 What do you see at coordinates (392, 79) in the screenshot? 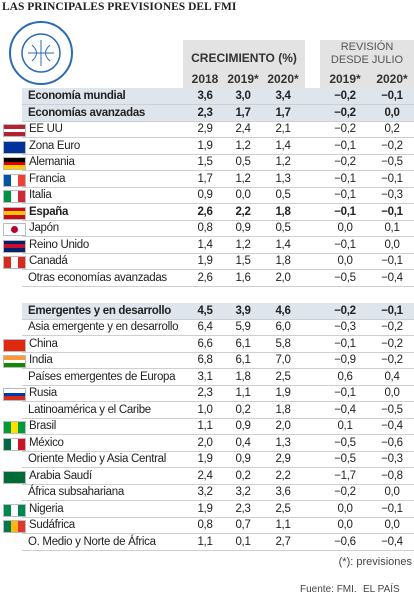
I see `column-header: 2020*` at bounding box center [392, 79].